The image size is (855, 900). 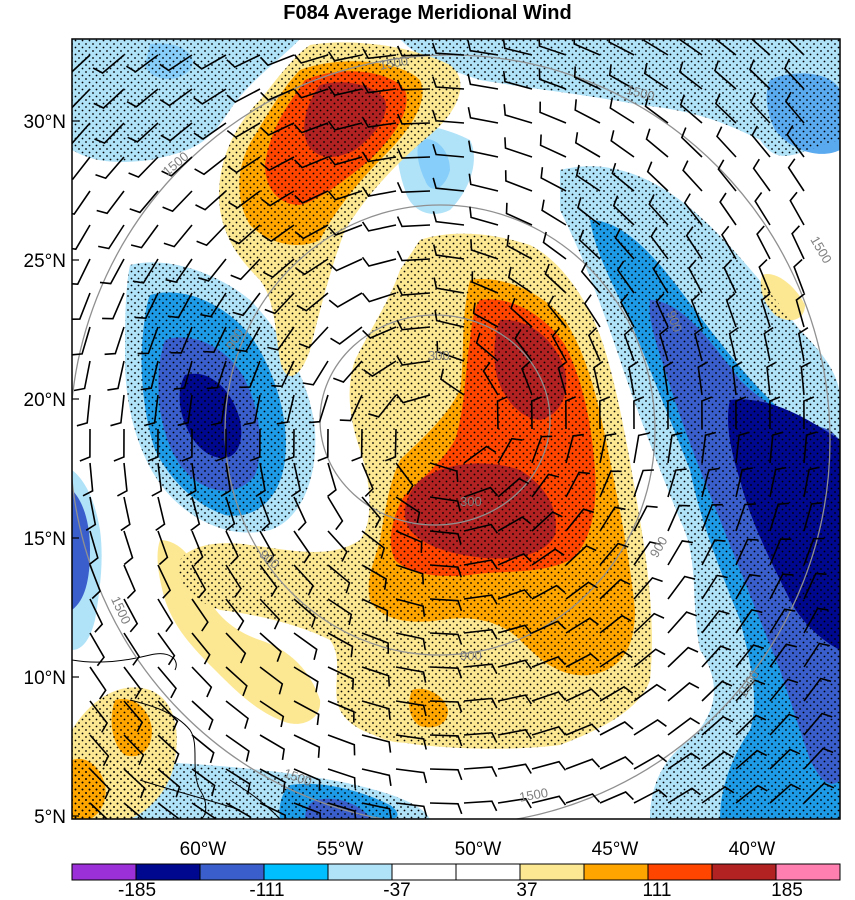 What do you see at coordinates (45, 122) in the screenshot?
I see `lat-label-30n: 30°N` at bounding box center [45, 122].